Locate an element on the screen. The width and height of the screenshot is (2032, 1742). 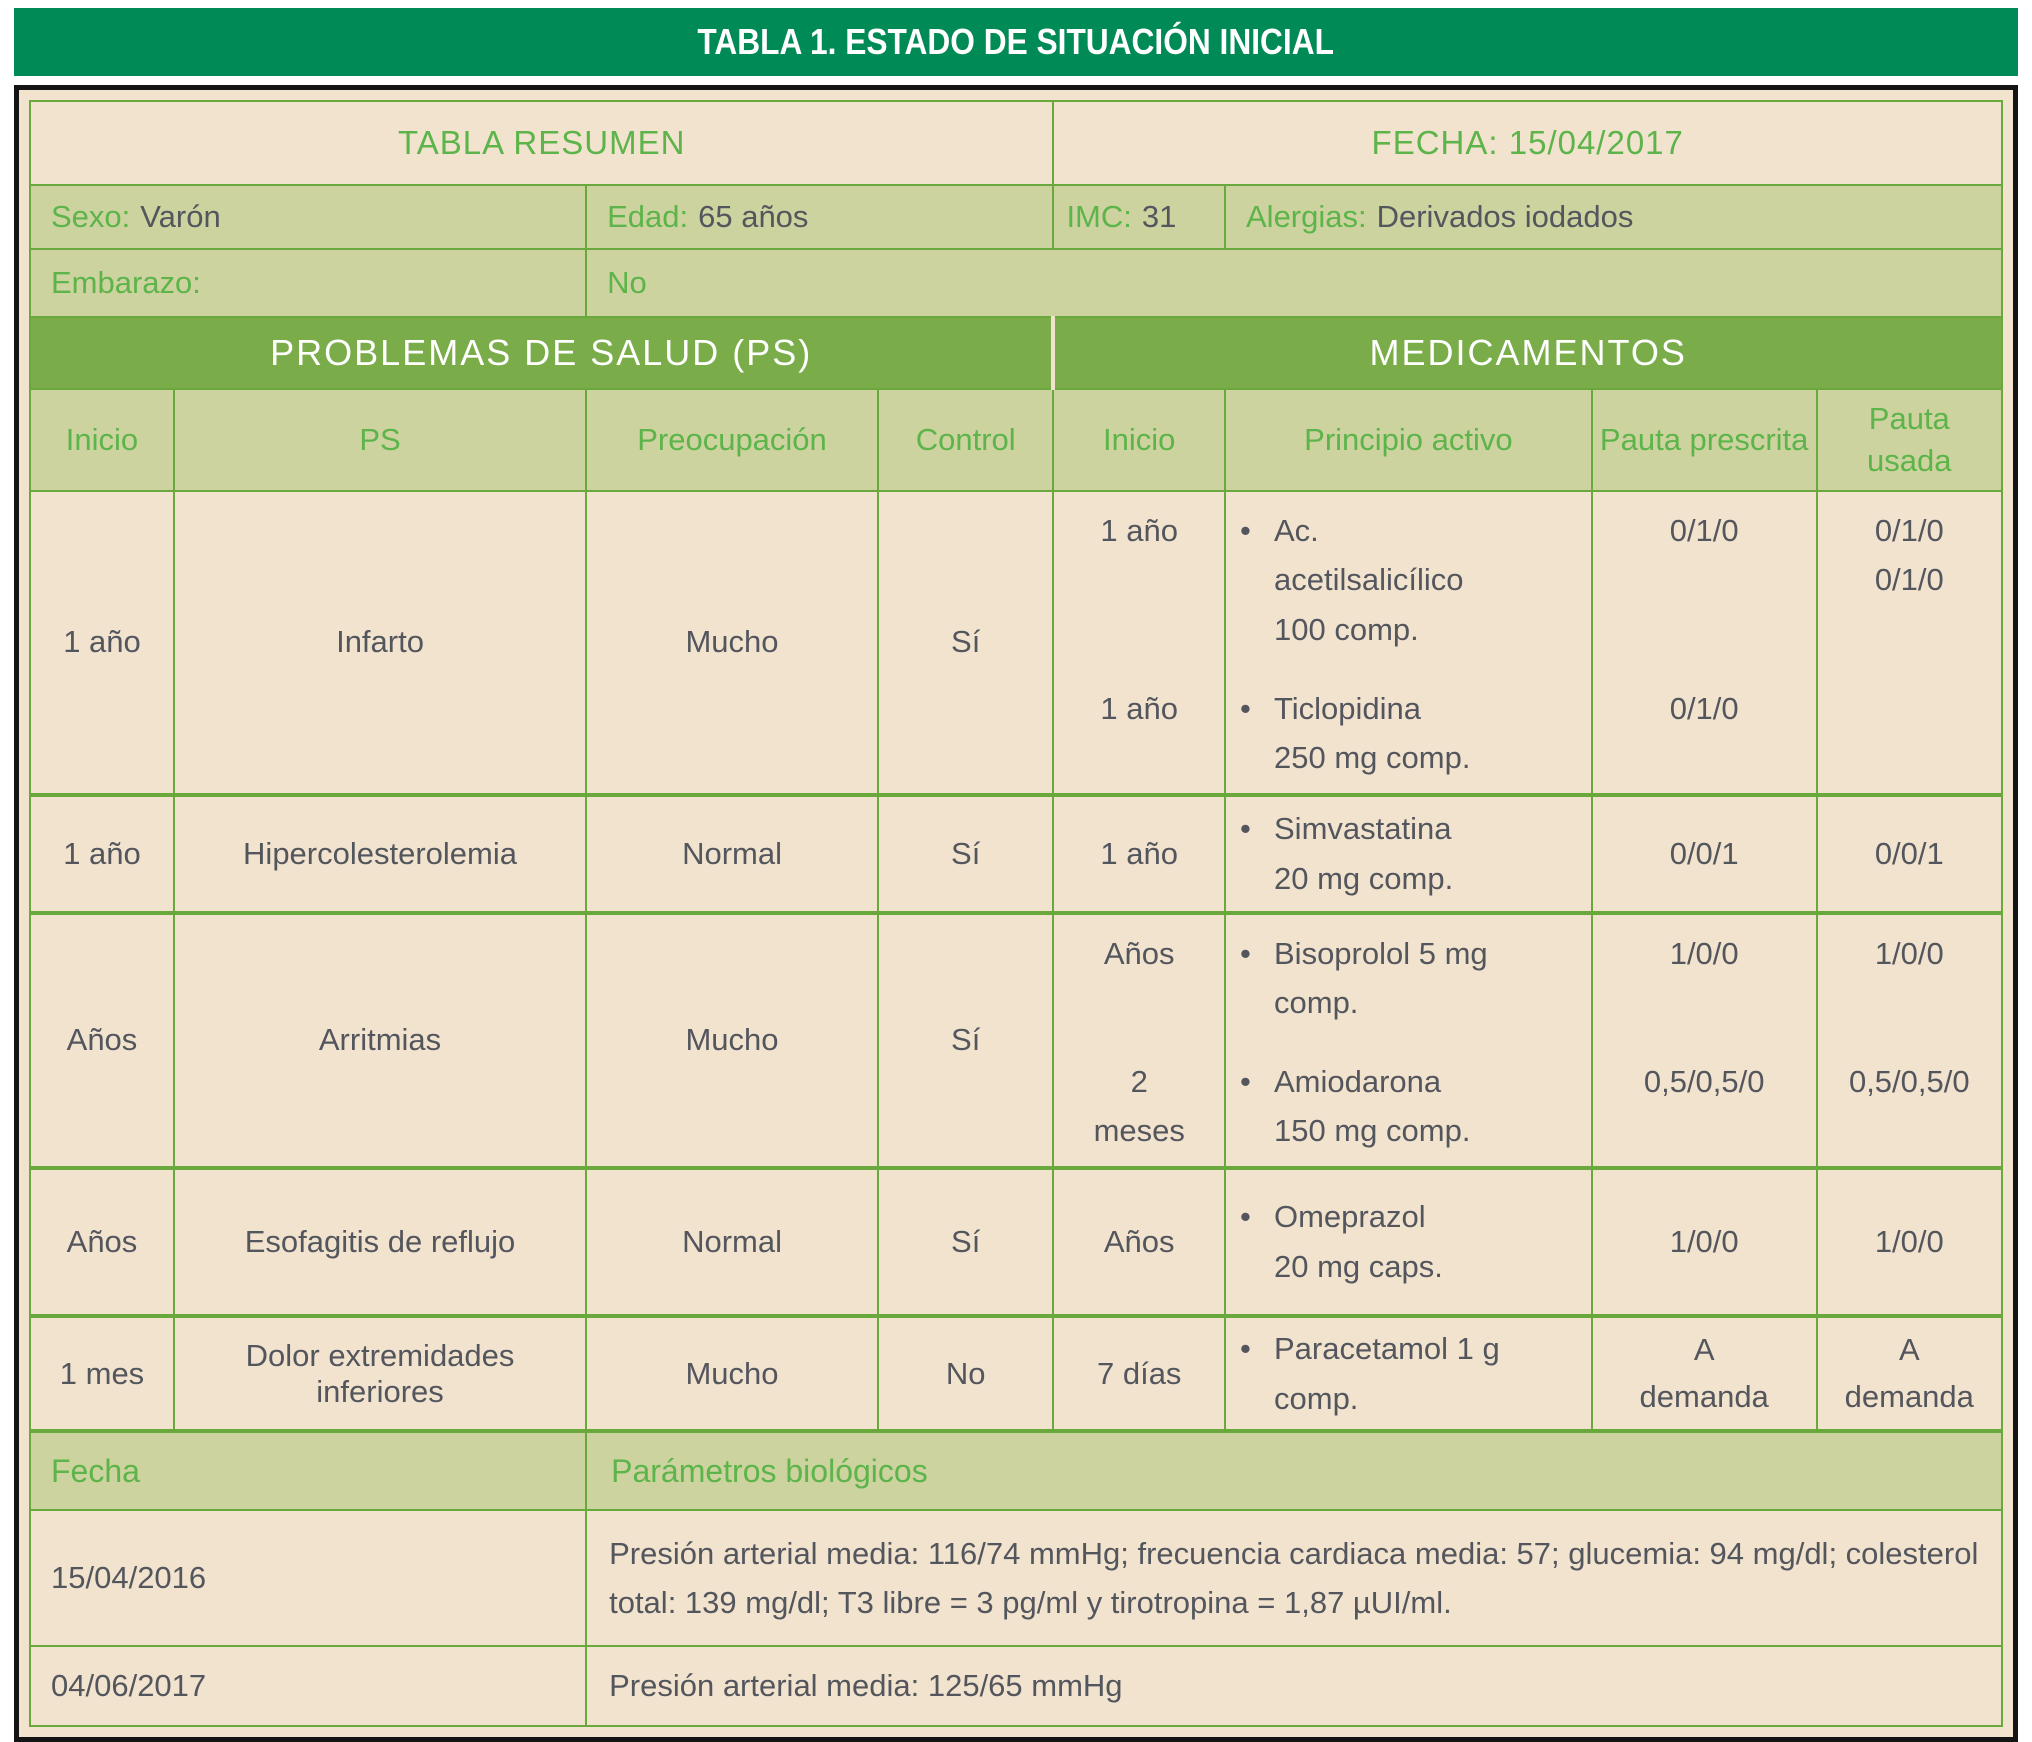
med-entry: • Ac. acetilsalicílico 100 comp. is located at coordinates (1411, 582).